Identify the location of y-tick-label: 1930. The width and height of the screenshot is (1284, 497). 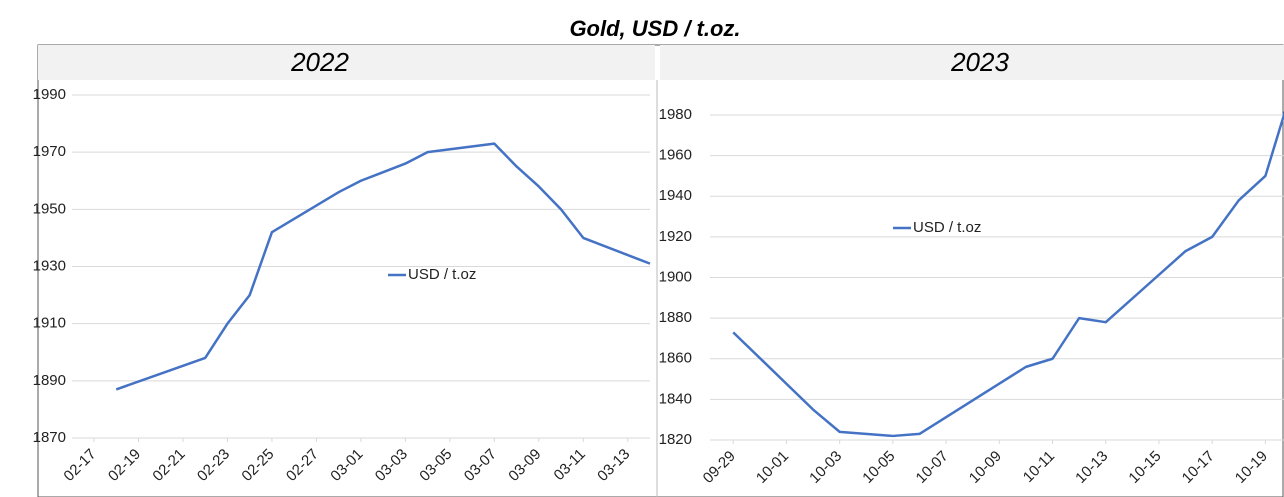
(49, 265).